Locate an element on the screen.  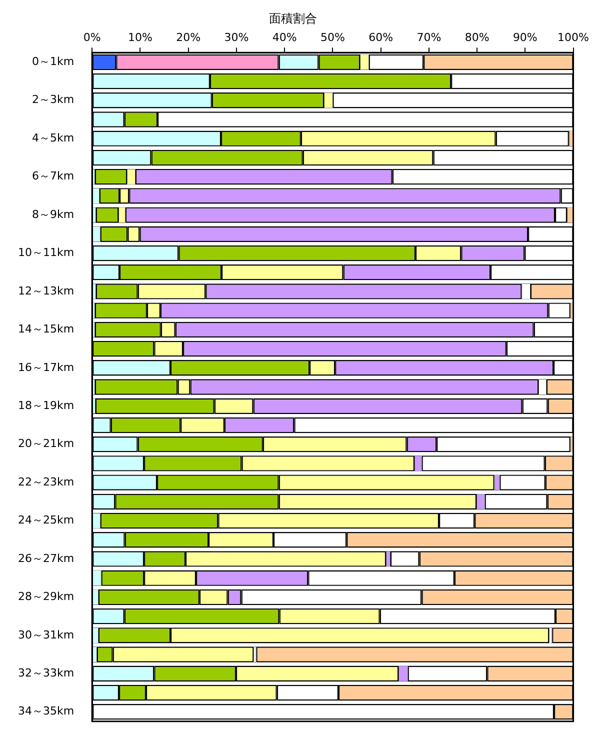
y-tick-label: 34～35km is located at coordinates (46, 711).